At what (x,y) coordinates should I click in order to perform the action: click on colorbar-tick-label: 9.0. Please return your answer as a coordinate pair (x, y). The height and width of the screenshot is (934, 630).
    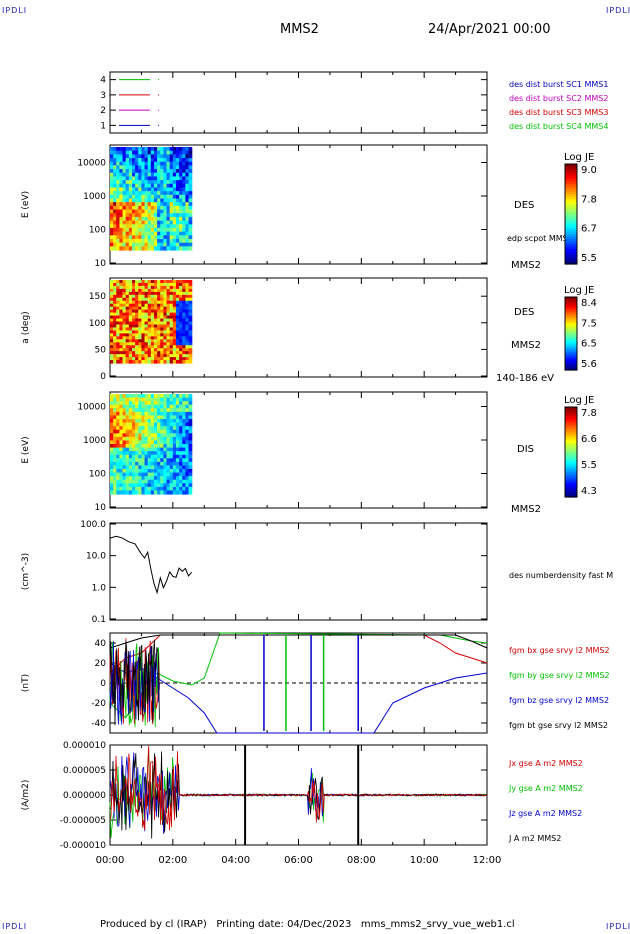
    Looking at the image, I should click on (589, 170).